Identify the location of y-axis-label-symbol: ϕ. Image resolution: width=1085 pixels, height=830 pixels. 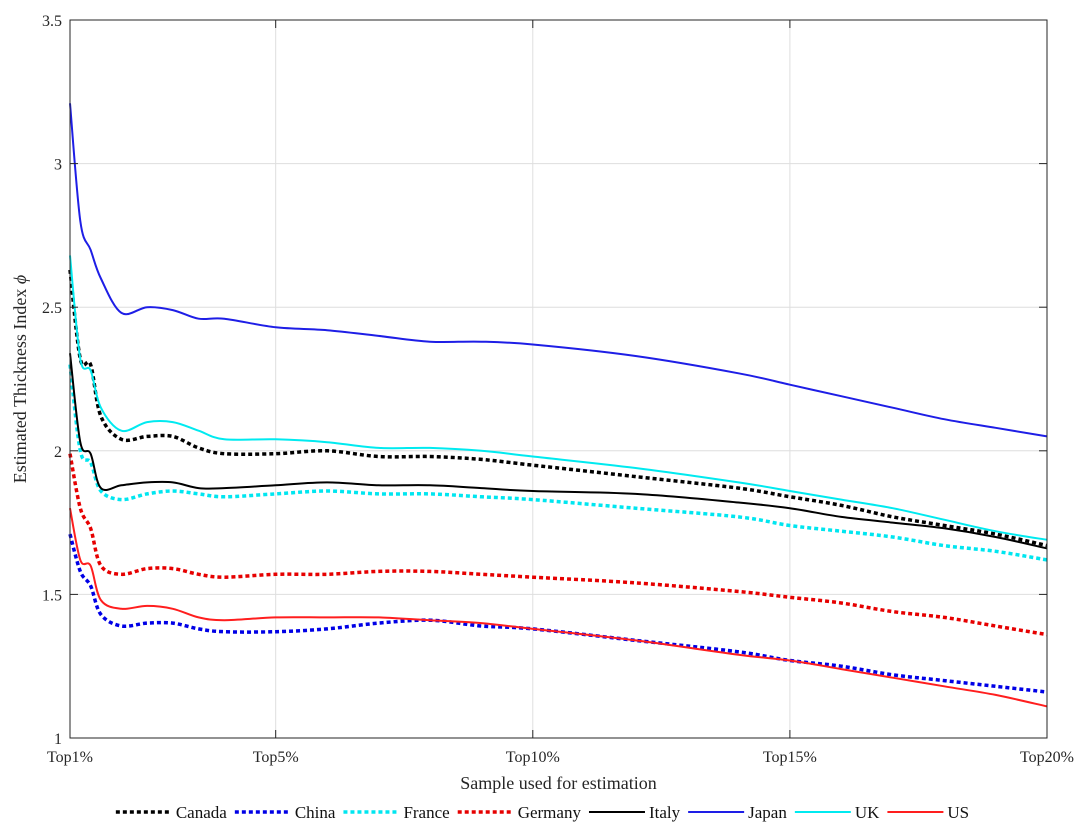
(20, 279).